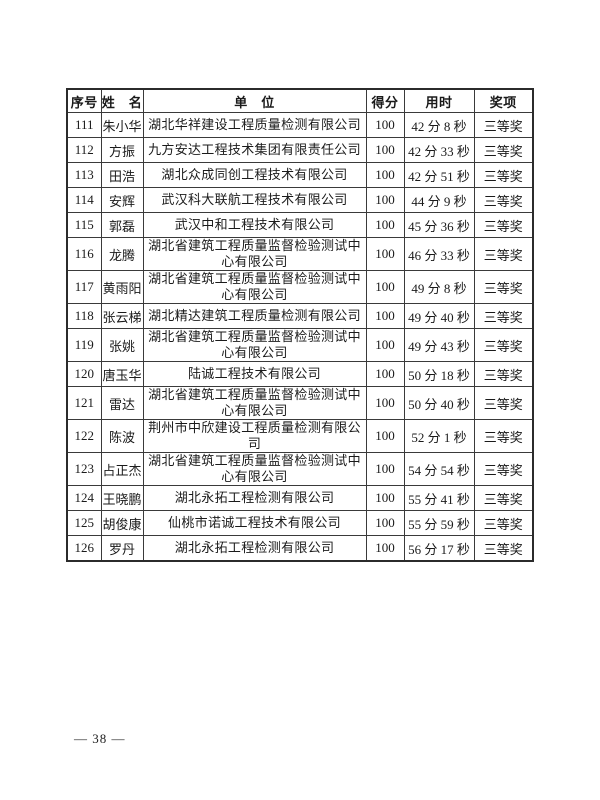 The image size is (600, 800). What do you see at coordinates (84, 498) in the screenshot?
I see `serial-cell: 124` at bounding box center [84, 498].